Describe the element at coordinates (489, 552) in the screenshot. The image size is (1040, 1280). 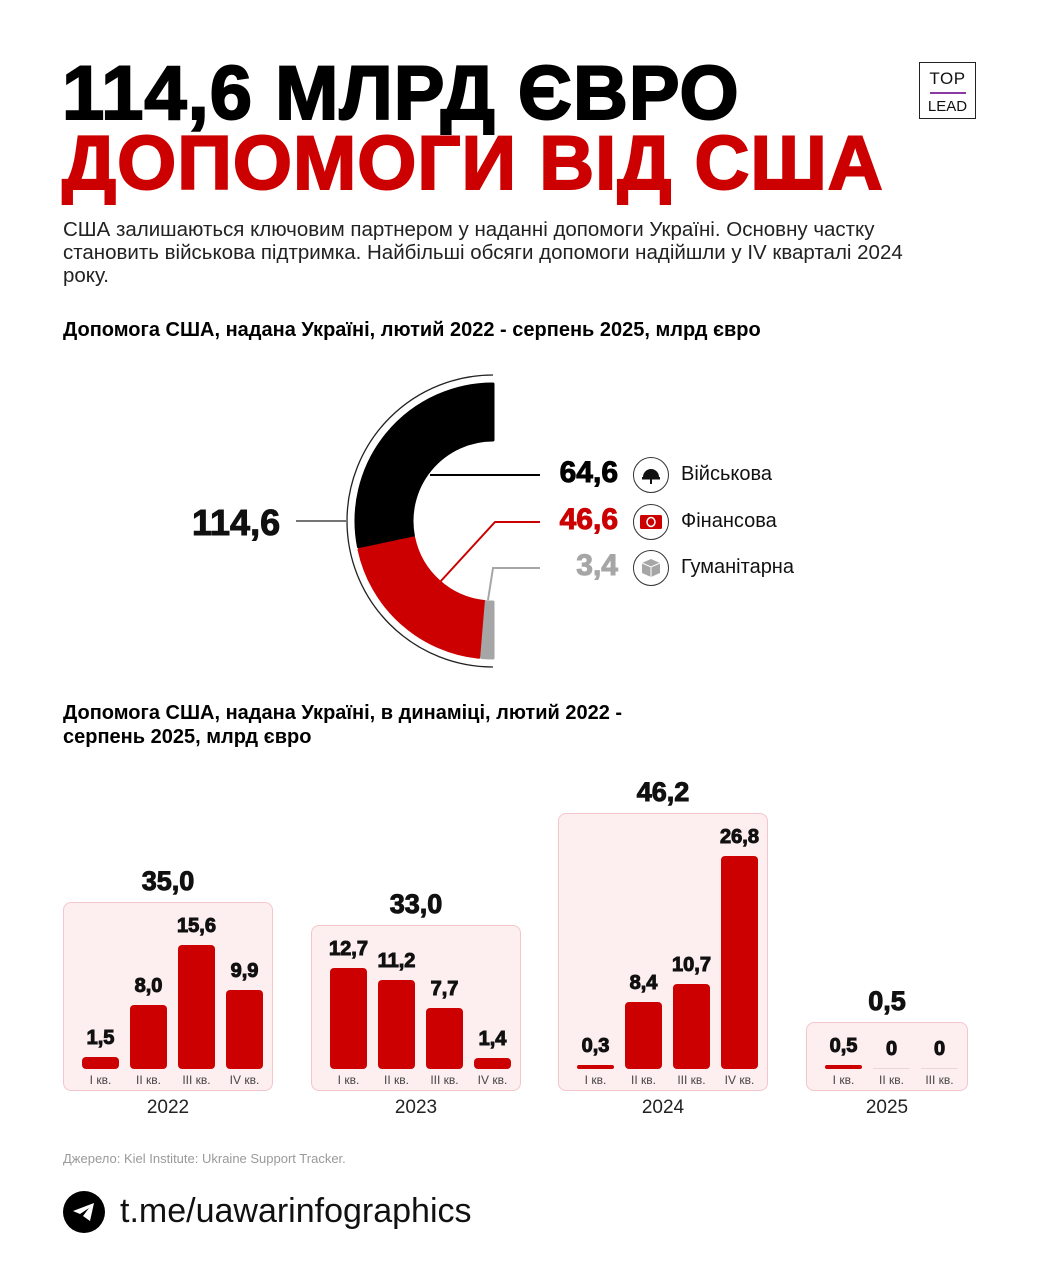
I see `leader-financial` at that location.